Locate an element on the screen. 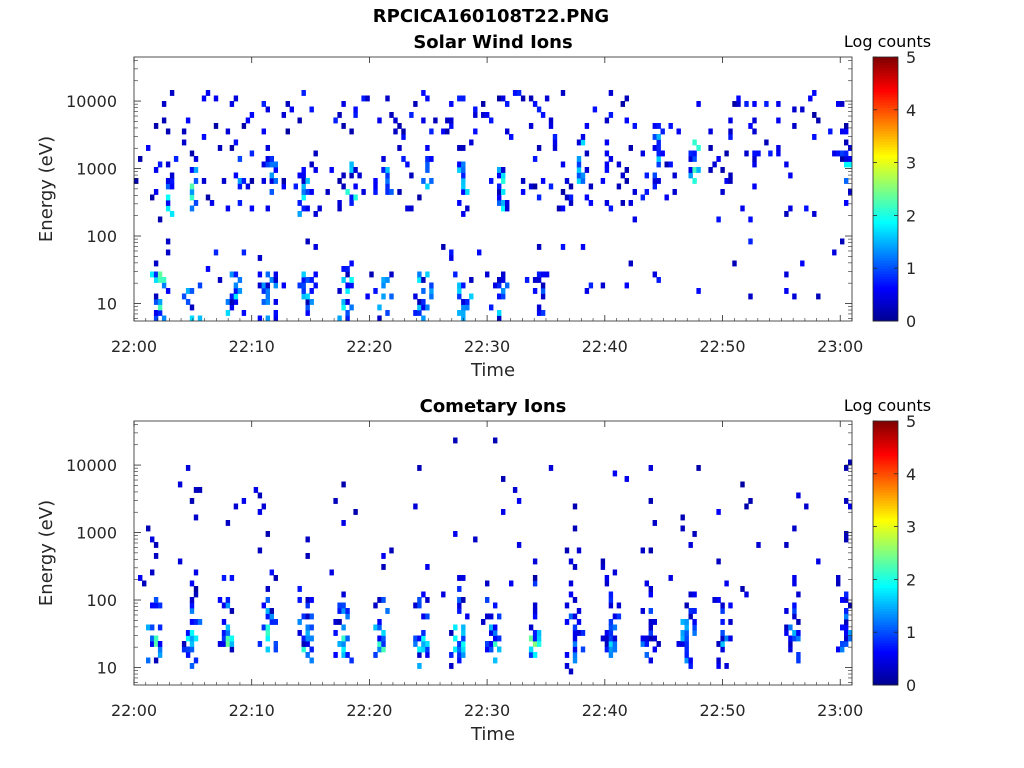 This screenshot has height=768, width=1024. x-tick-label: 22:20 is located at coordinates (369, 346).